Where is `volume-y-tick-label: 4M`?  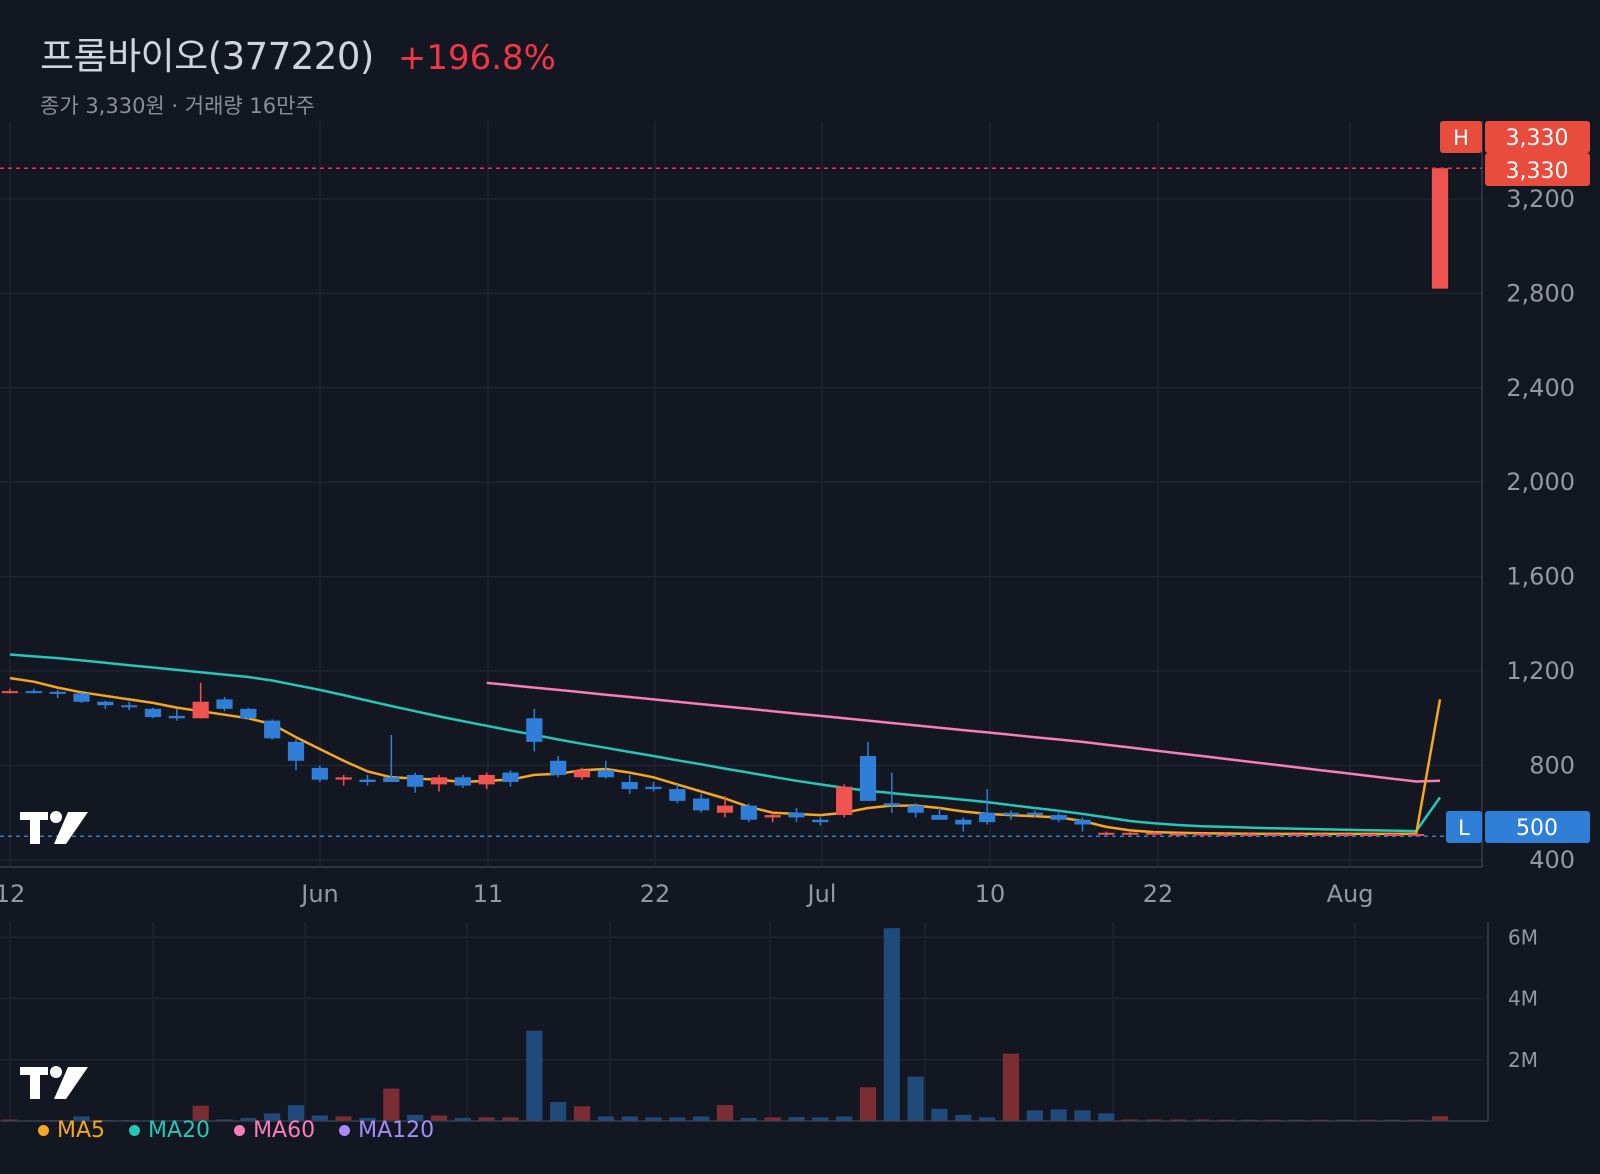 volume-y-tick-label: 4M is located at coordinates (1523, 999).